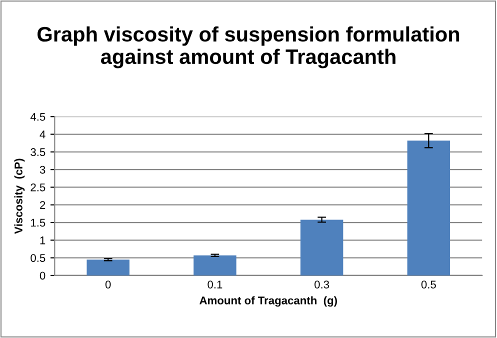 Image resolution: width=497 pixels, height=338 pixels. Describe the element at coordinates (19, 196) in the screenshot. I see `y-axis-title: Viscosity (cP)` at that location.